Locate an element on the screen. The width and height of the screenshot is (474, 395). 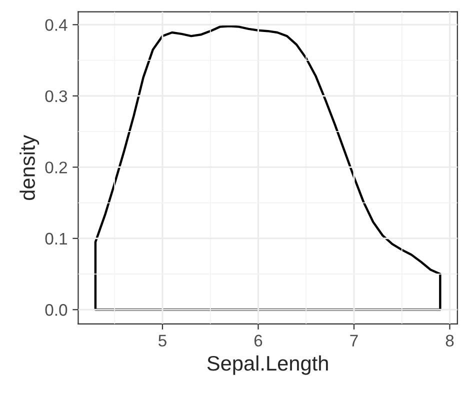
y-tick-label: 0.4 is located at coordinates (56, 25).